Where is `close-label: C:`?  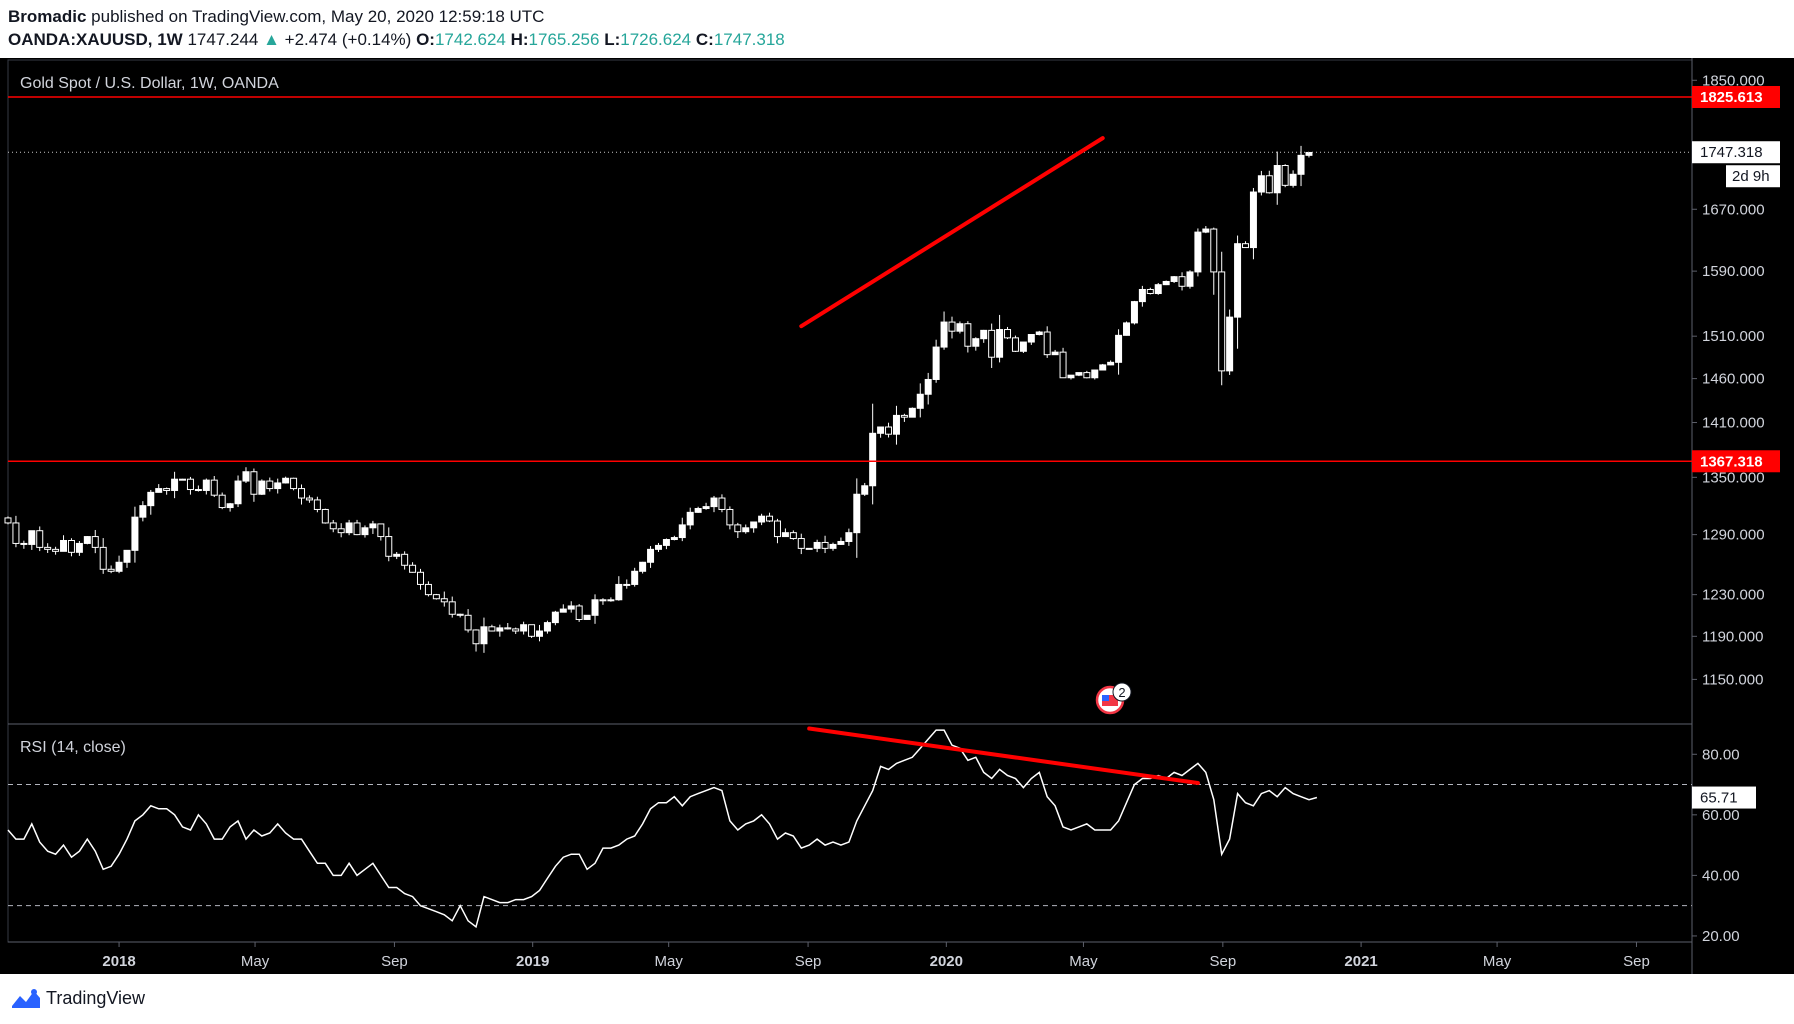 close-label: C: is located at coordinates (704, 39).